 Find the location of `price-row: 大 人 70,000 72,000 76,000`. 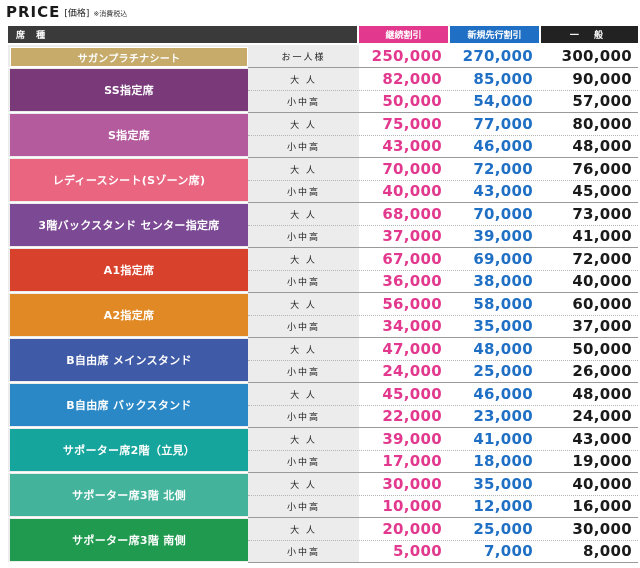

price-row: 大 人 70,000 72,000 76,000 is located at coordinates (323, 169).